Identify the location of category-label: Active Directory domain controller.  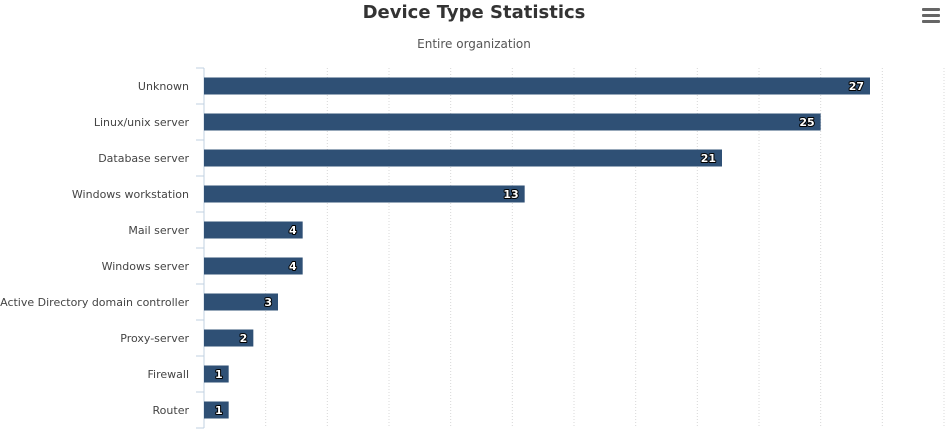
(94, 302).